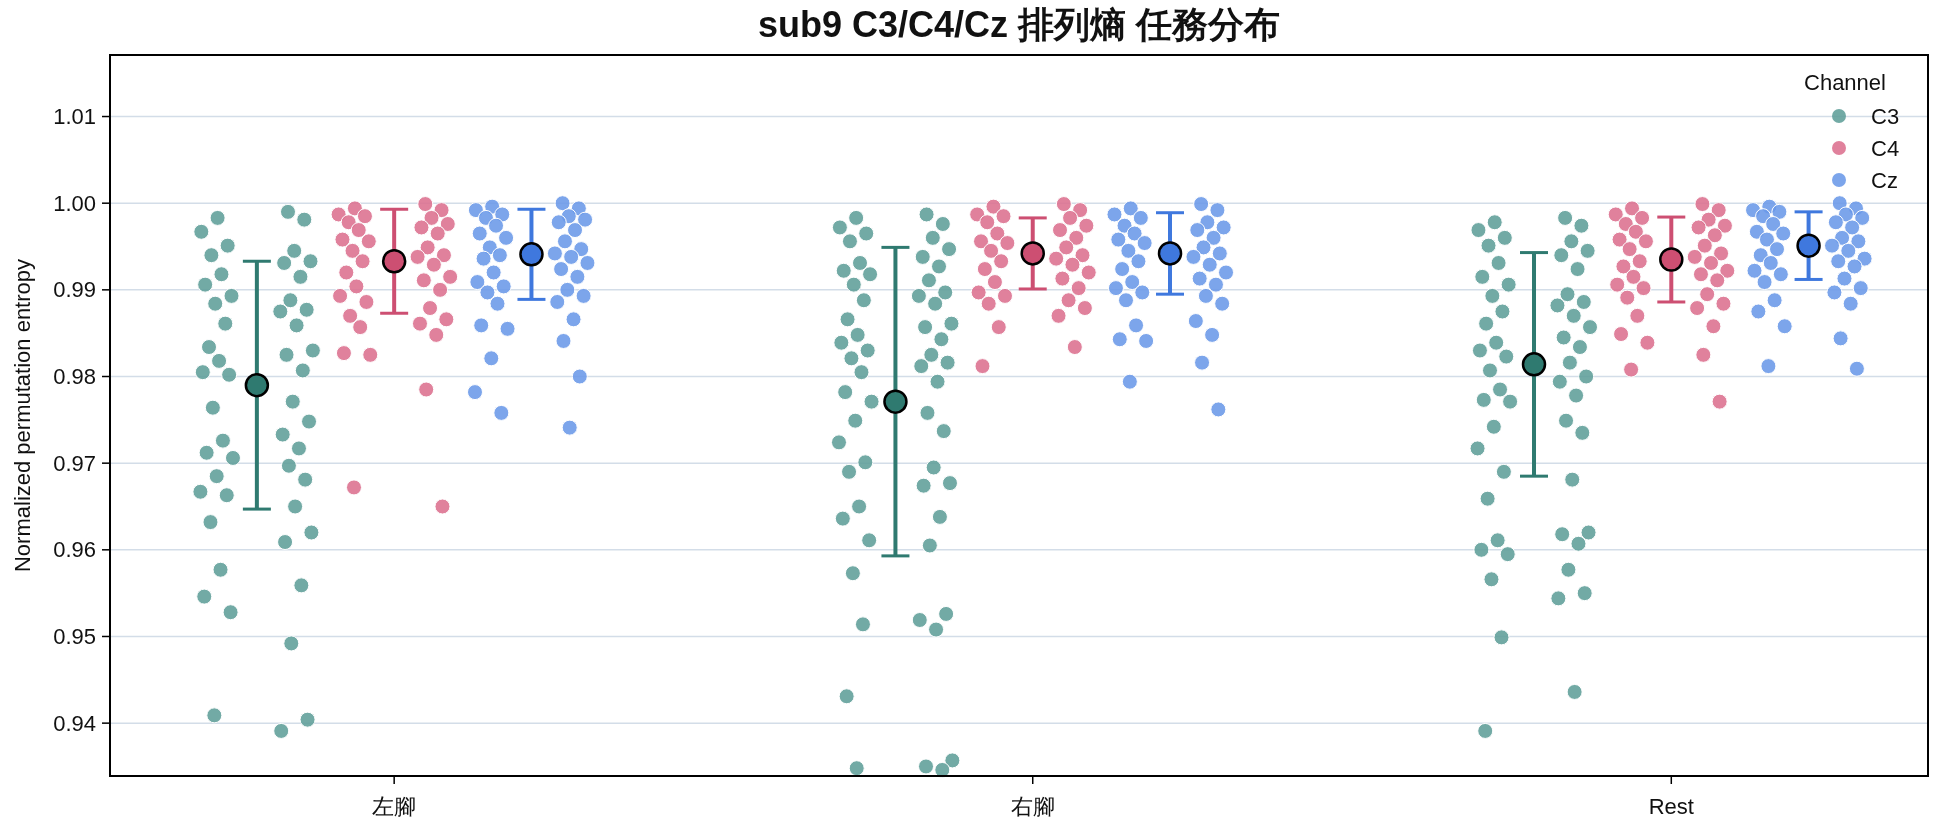  Describe the element at coordinates (74, 290) in the screenshot. I see `y-tick-label: 0.99` at that location.